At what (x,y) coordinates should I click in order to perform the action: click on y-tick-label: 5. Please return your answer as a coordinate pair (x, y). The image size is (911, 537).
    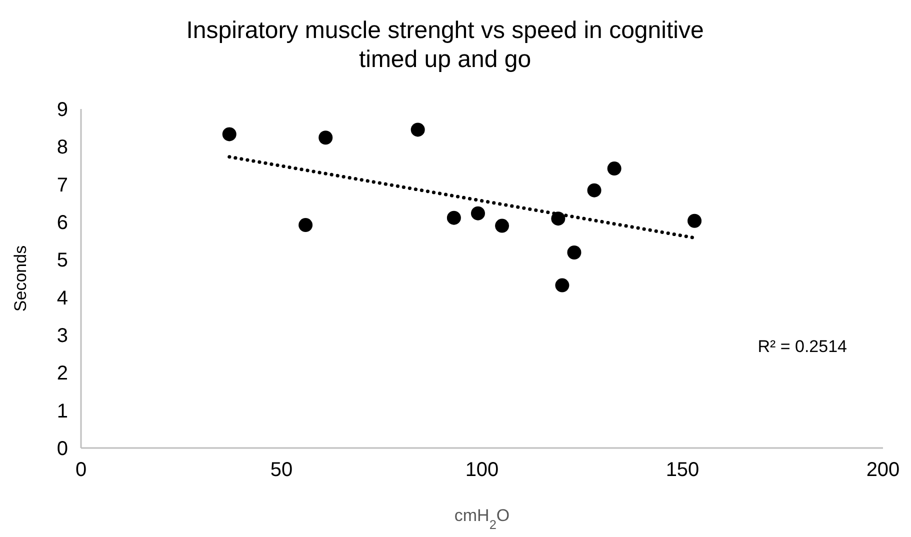
    Looking at the image, I should click on (62, 261).